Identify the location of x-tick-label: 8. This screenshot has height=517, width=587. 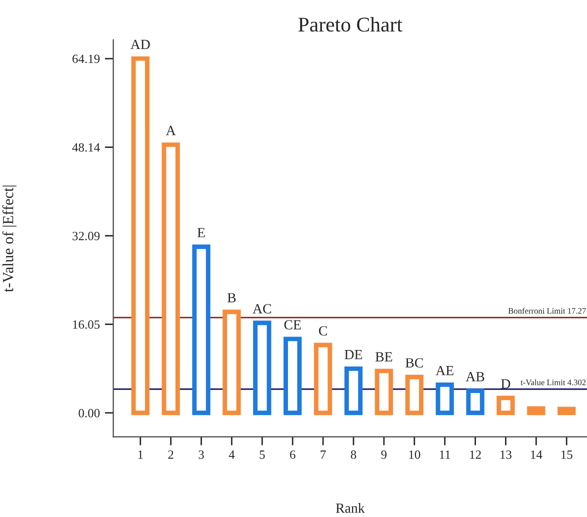
(353, 454).